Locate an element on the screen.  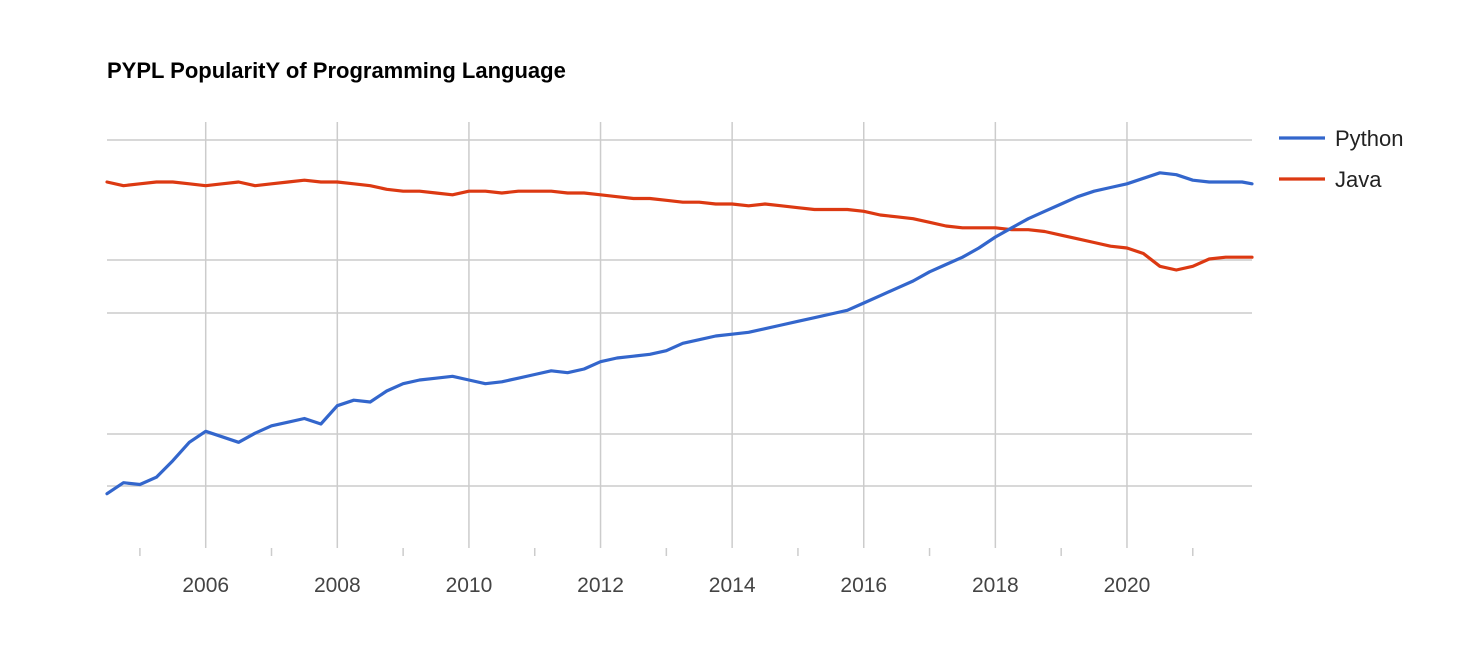
x-tick-label: 2006 is located at coordinates (205, 585).